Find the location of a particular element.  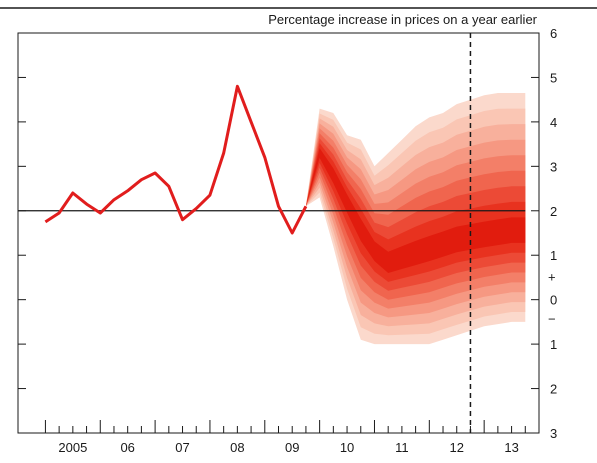

y-tick-label: 6 is located at coordinates (553, 33).